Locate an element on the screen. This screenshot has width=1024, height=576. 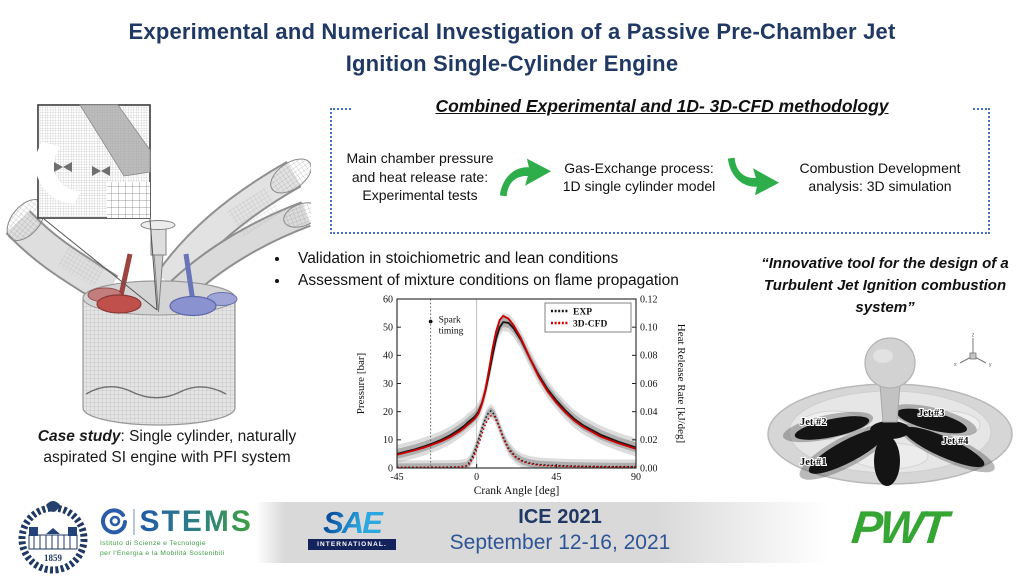
politecnico-seal: 1859 is located at coordinates (53, 537).